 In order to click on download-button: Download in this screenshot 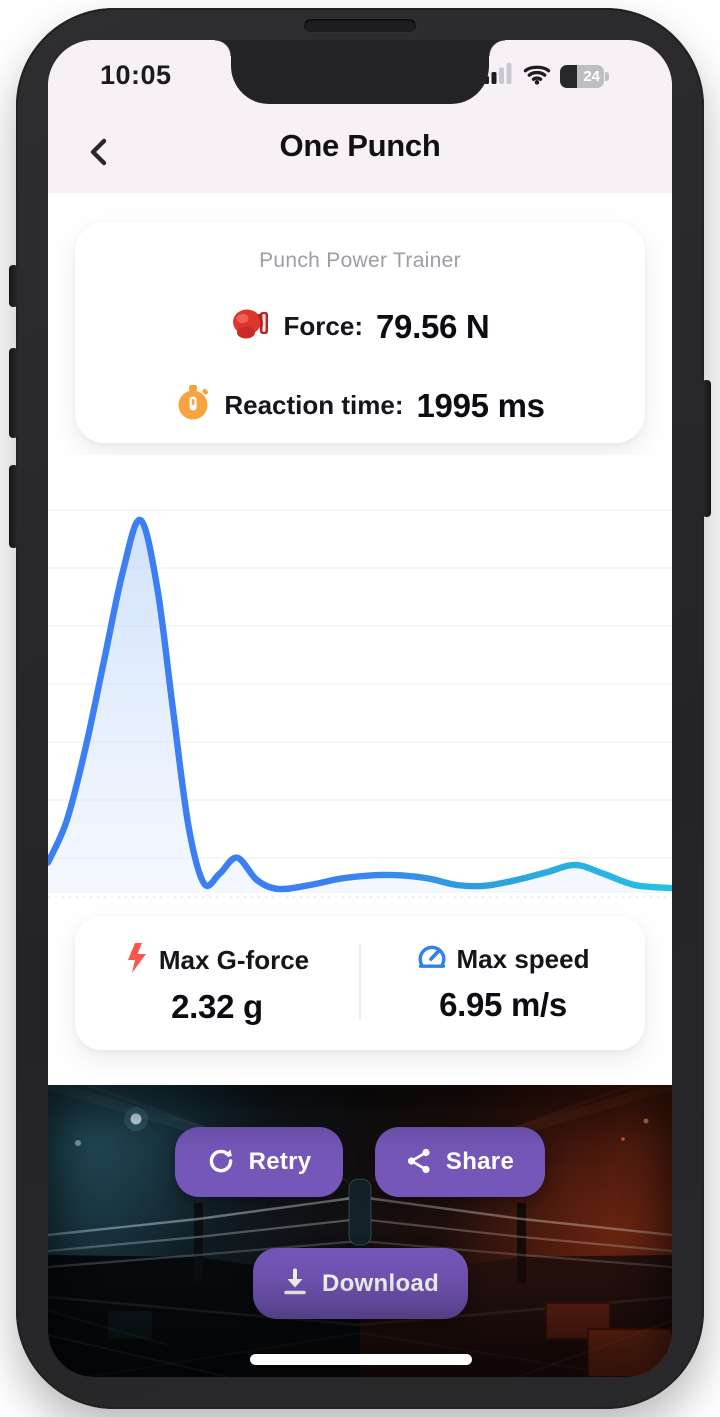, I will do `click(360, 1283)`.